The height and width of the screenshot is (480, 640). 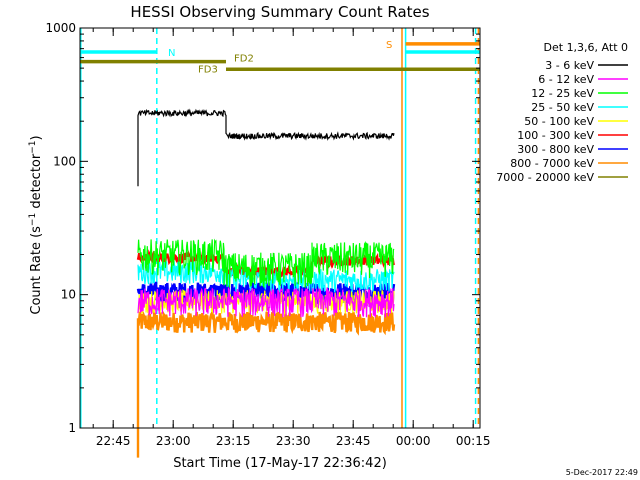 I want to click on legend-label-4: 50 - 100 keV, so click(x=559, y=121).